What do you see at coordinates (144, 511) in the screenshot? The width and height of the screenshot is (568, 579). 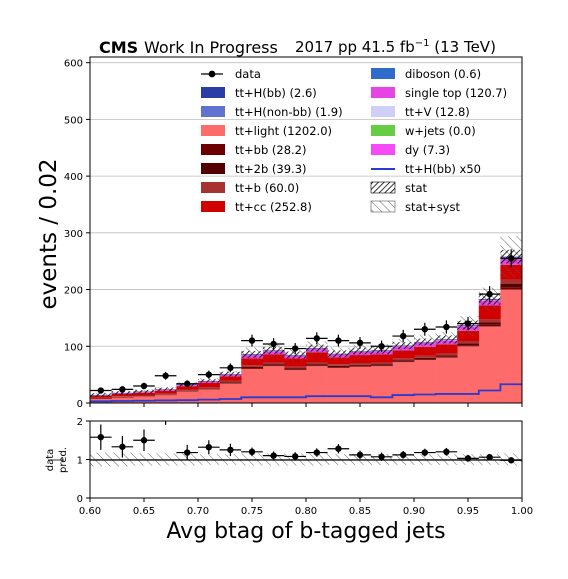 I see `ratio-x-tick-label: 0.65` at bounding box center [144, 511].